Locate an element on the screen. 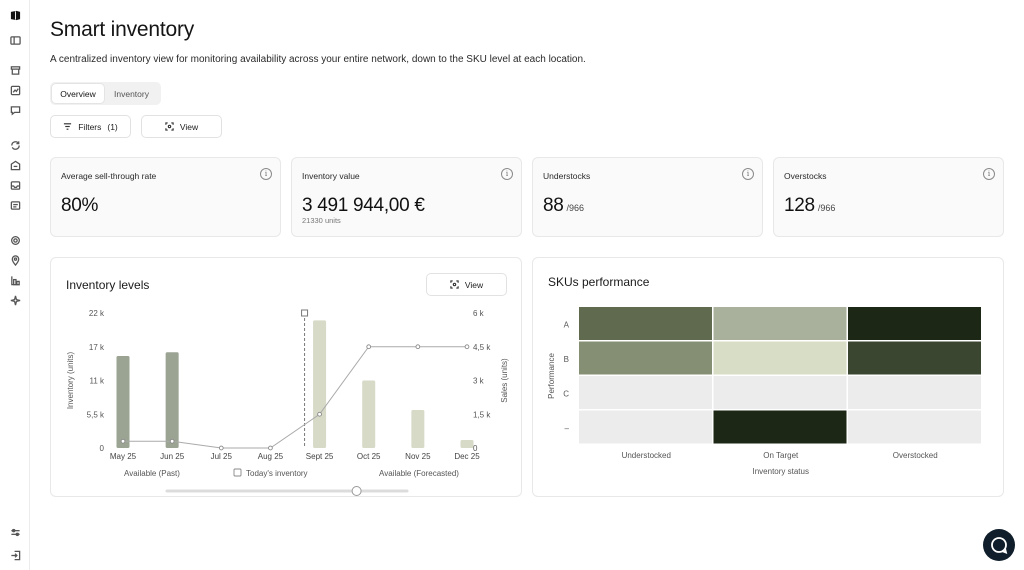 Image resolution: width=1024 pixels, height=570 pixels. range-slider-handle is located at coordinates (356, 491).